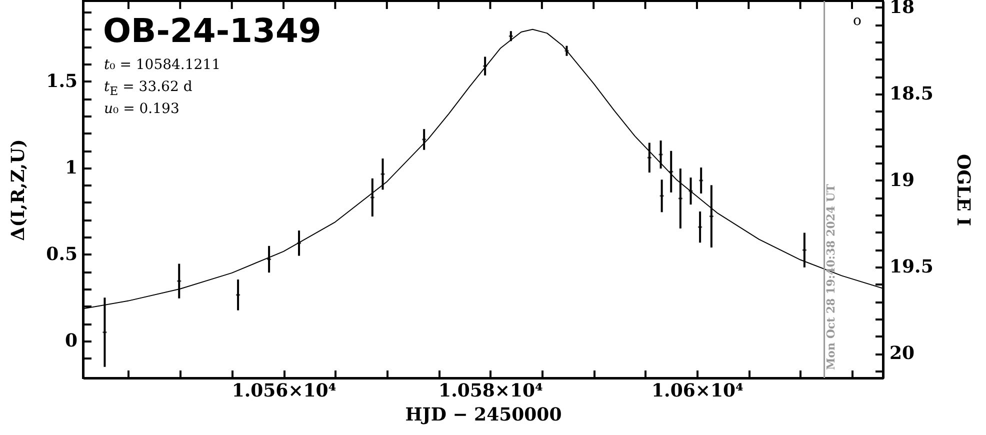 The height and width of the screenshot is (435, 986). I want to click on y-axis-title: Δ(I,R,Z,U), so click(19, 190).